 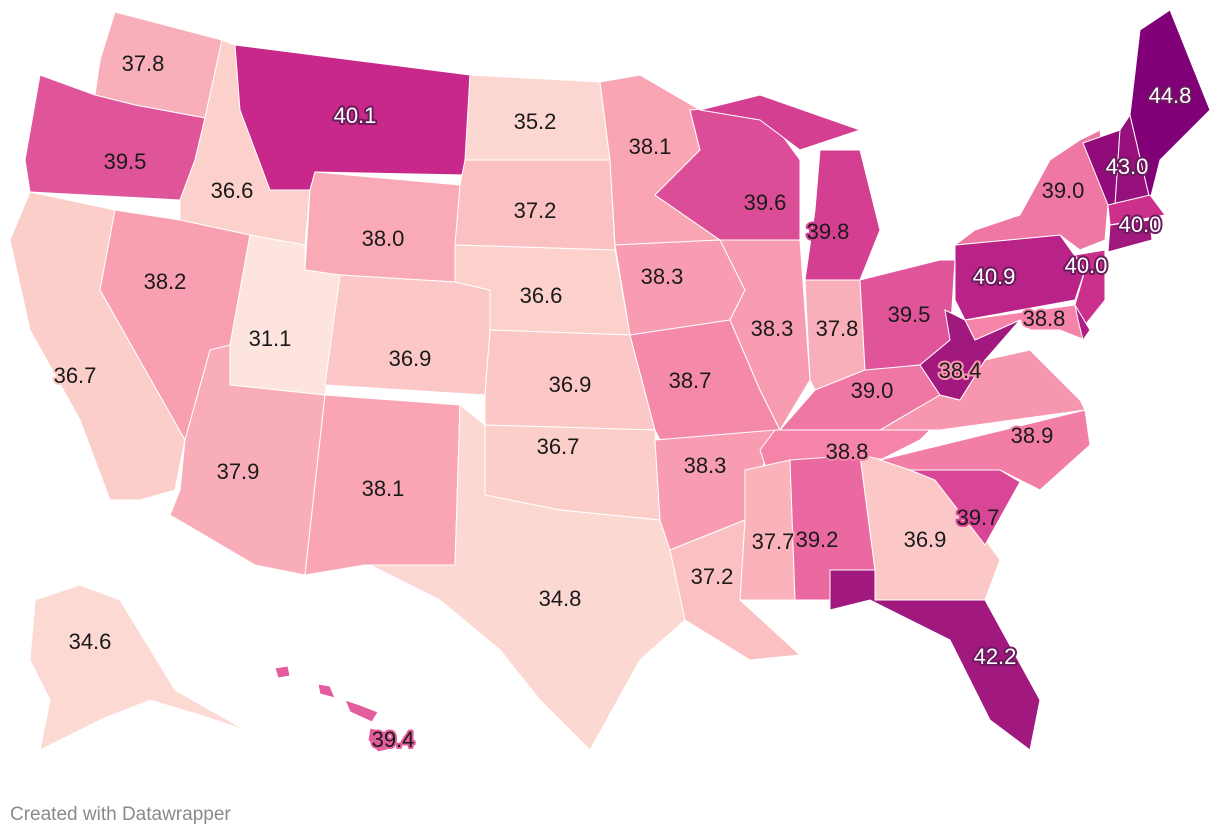 I want to click on value-label: 39.4, so click(x=393, y=739).